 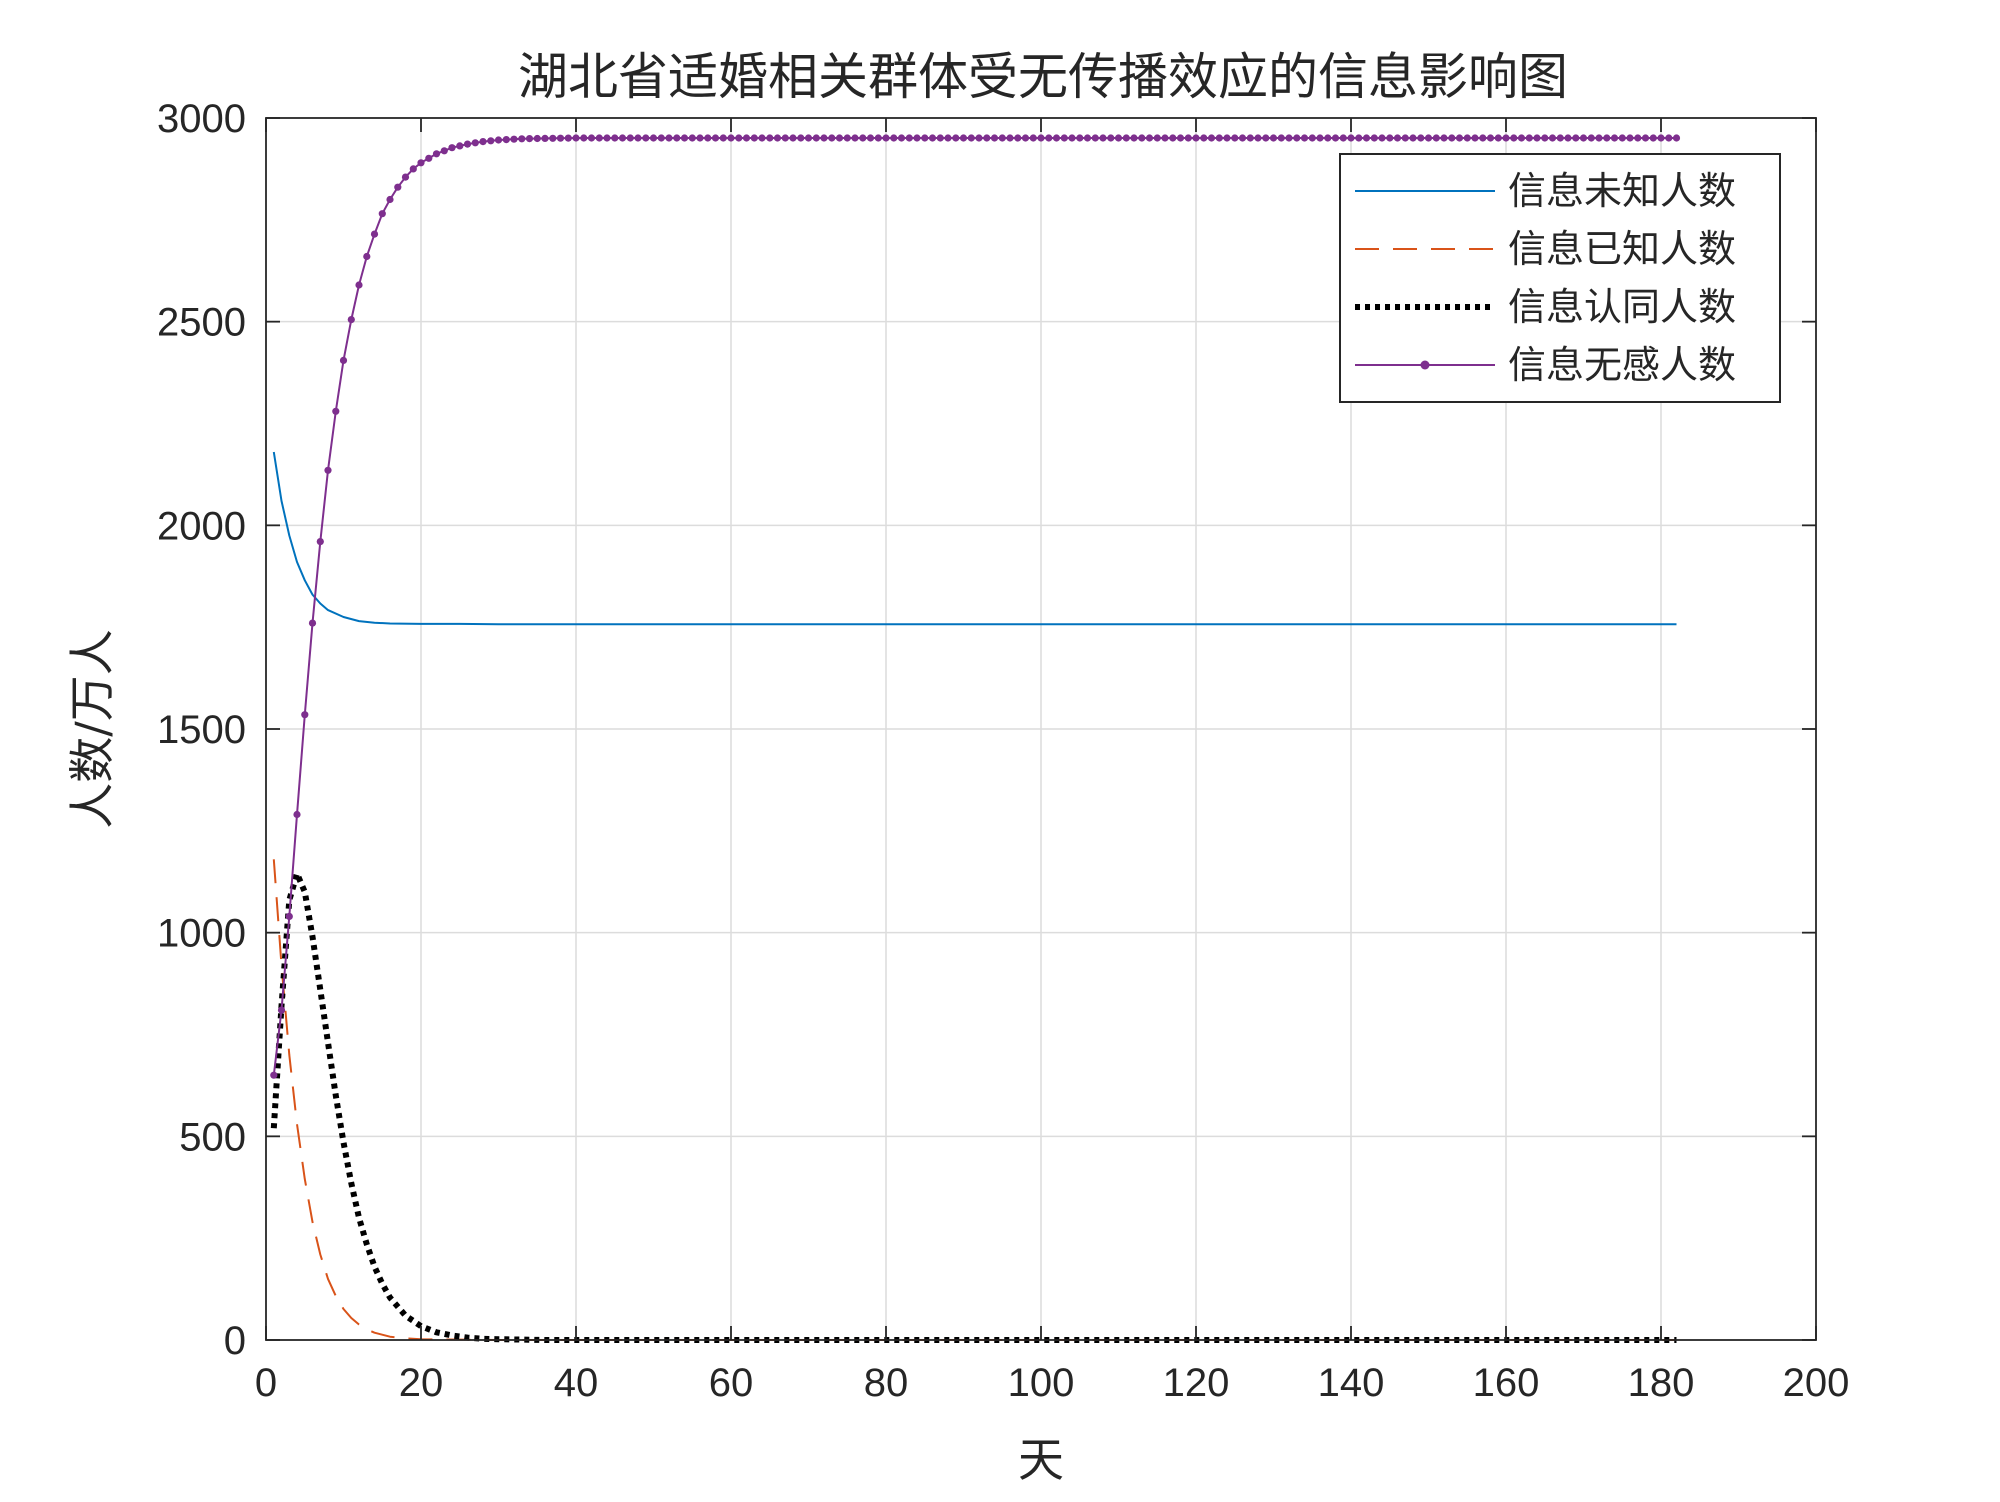 What do you see at coordinates (1622, 365) in the screenshot?
I see `legend-label-4: 信息无感人数` at bounding box center [1622, 365].